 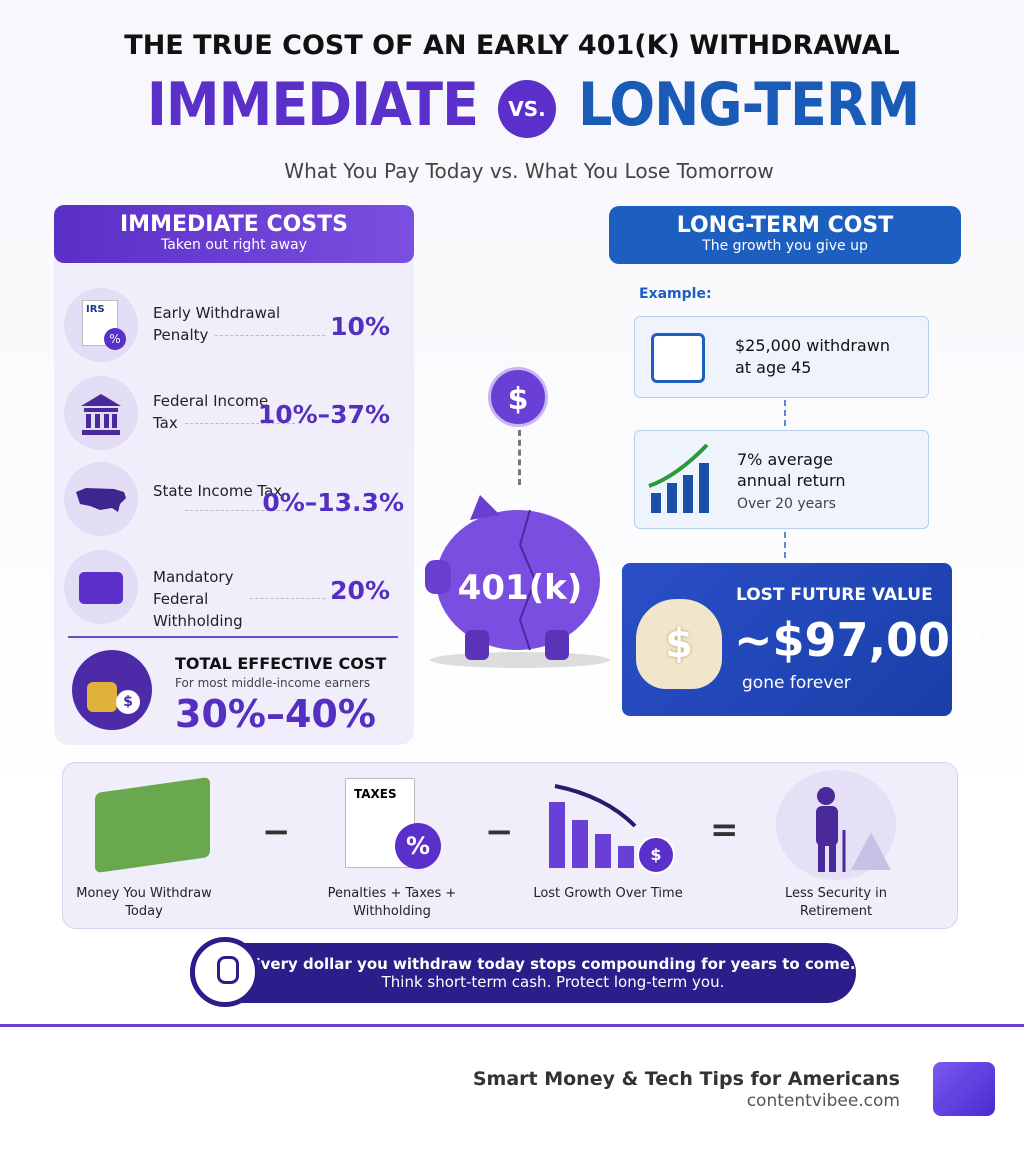 What do you see at coordinates (333, 502) in the screenshot?
I see `item-value: 0%–13.3%` at bounding box center [333, 502].